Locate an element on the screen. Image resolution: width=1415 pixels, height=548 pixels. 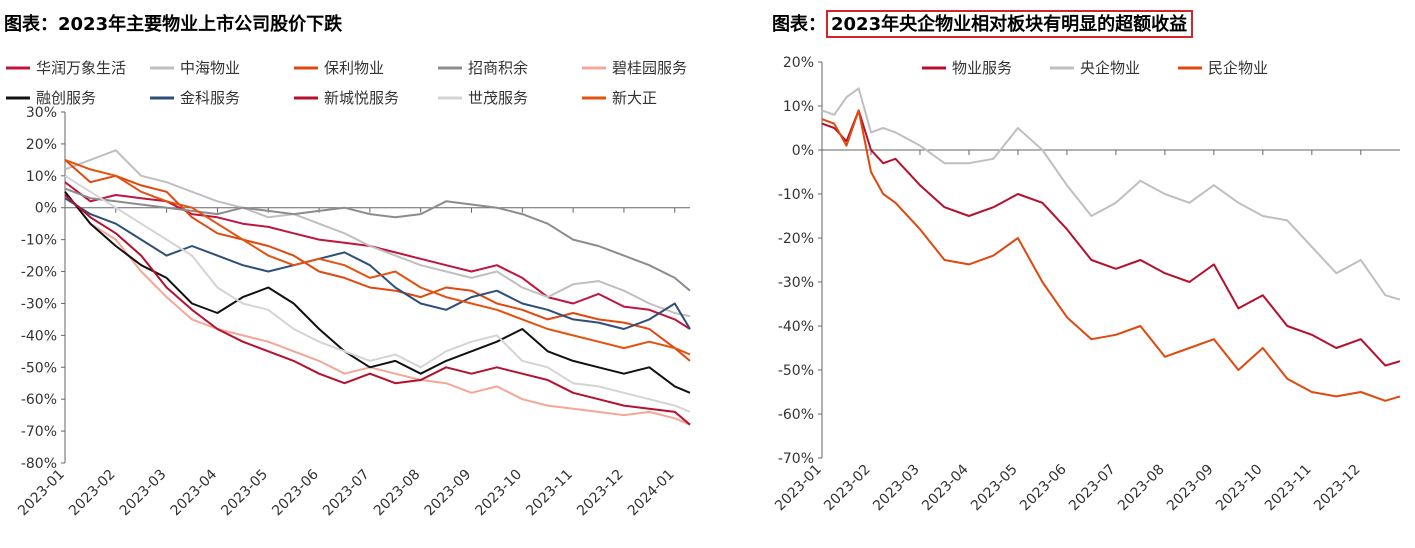
left-y-tick-label: -50% is located at coordinates (39, 368).